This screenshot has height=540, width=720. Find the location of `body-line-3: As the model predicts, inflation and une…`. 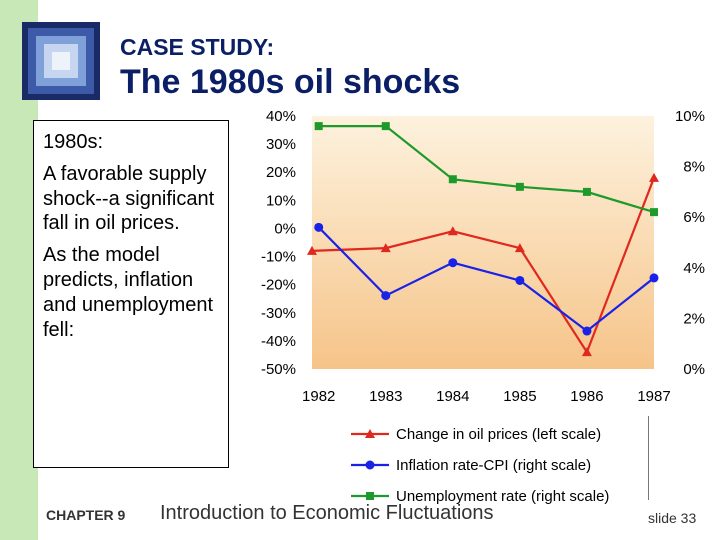

body-line-3: As the model predicts, inflation and une… is located at coordinates (128, 292).